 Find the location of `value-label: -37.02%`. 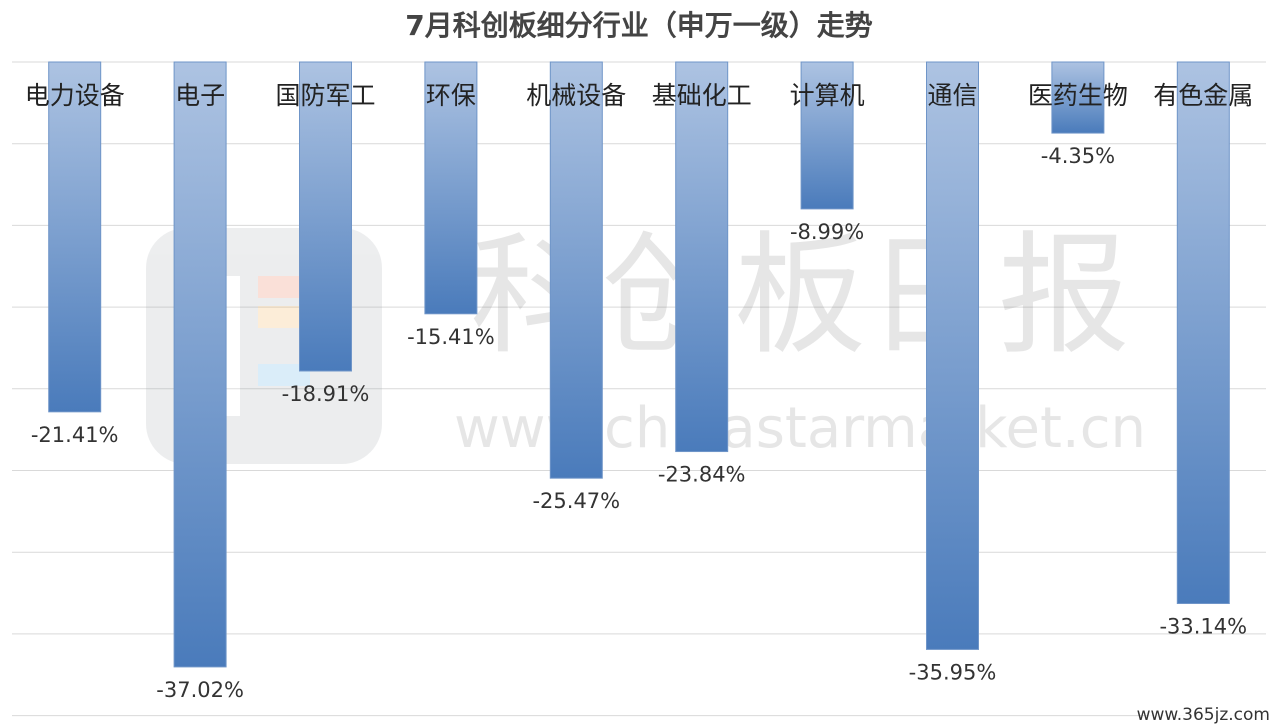

value-label: -37.02% is located at coordinates (200, 690).